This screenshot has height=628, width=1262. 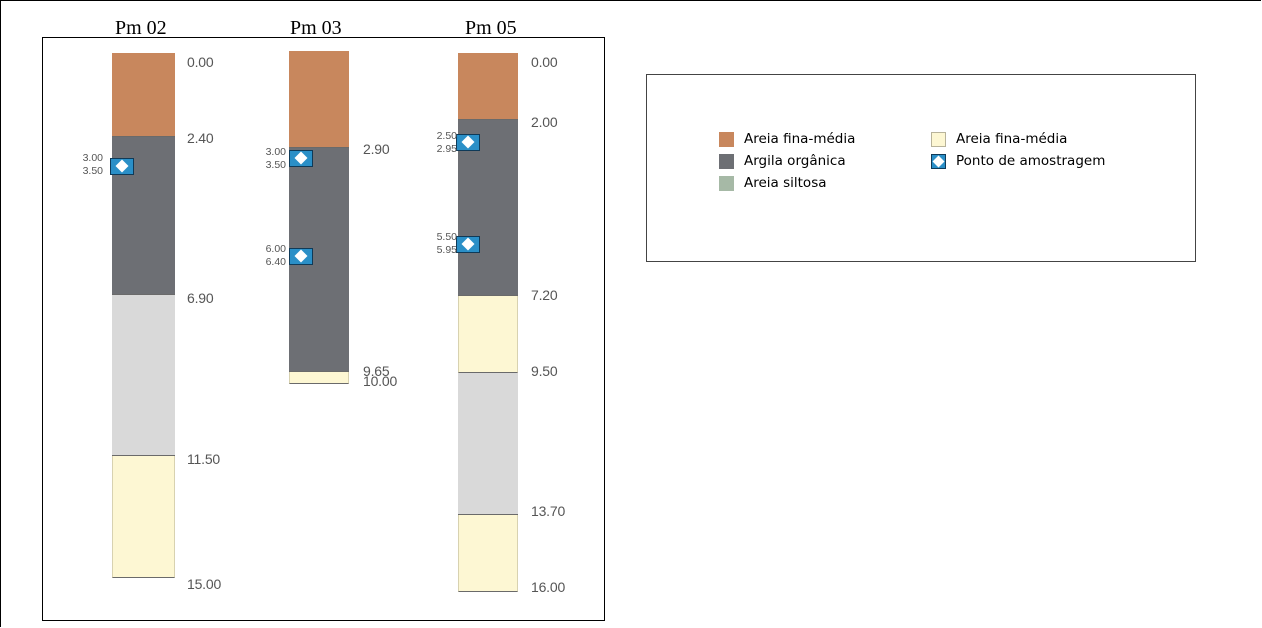 What do you see at coordinates (938, 139) in the screenshot?
I see `legend-swatch-areia-fina-media-yellow` at bounding box center [938, 139].